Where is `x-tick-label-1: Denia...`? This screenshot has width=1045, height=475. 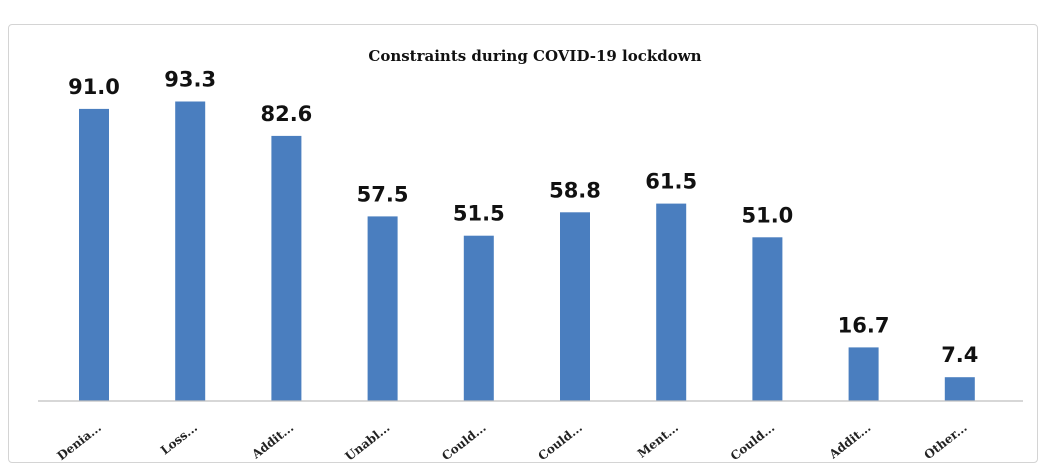
x-tick-label-1: Denia... is located at coordinates (79, 441).